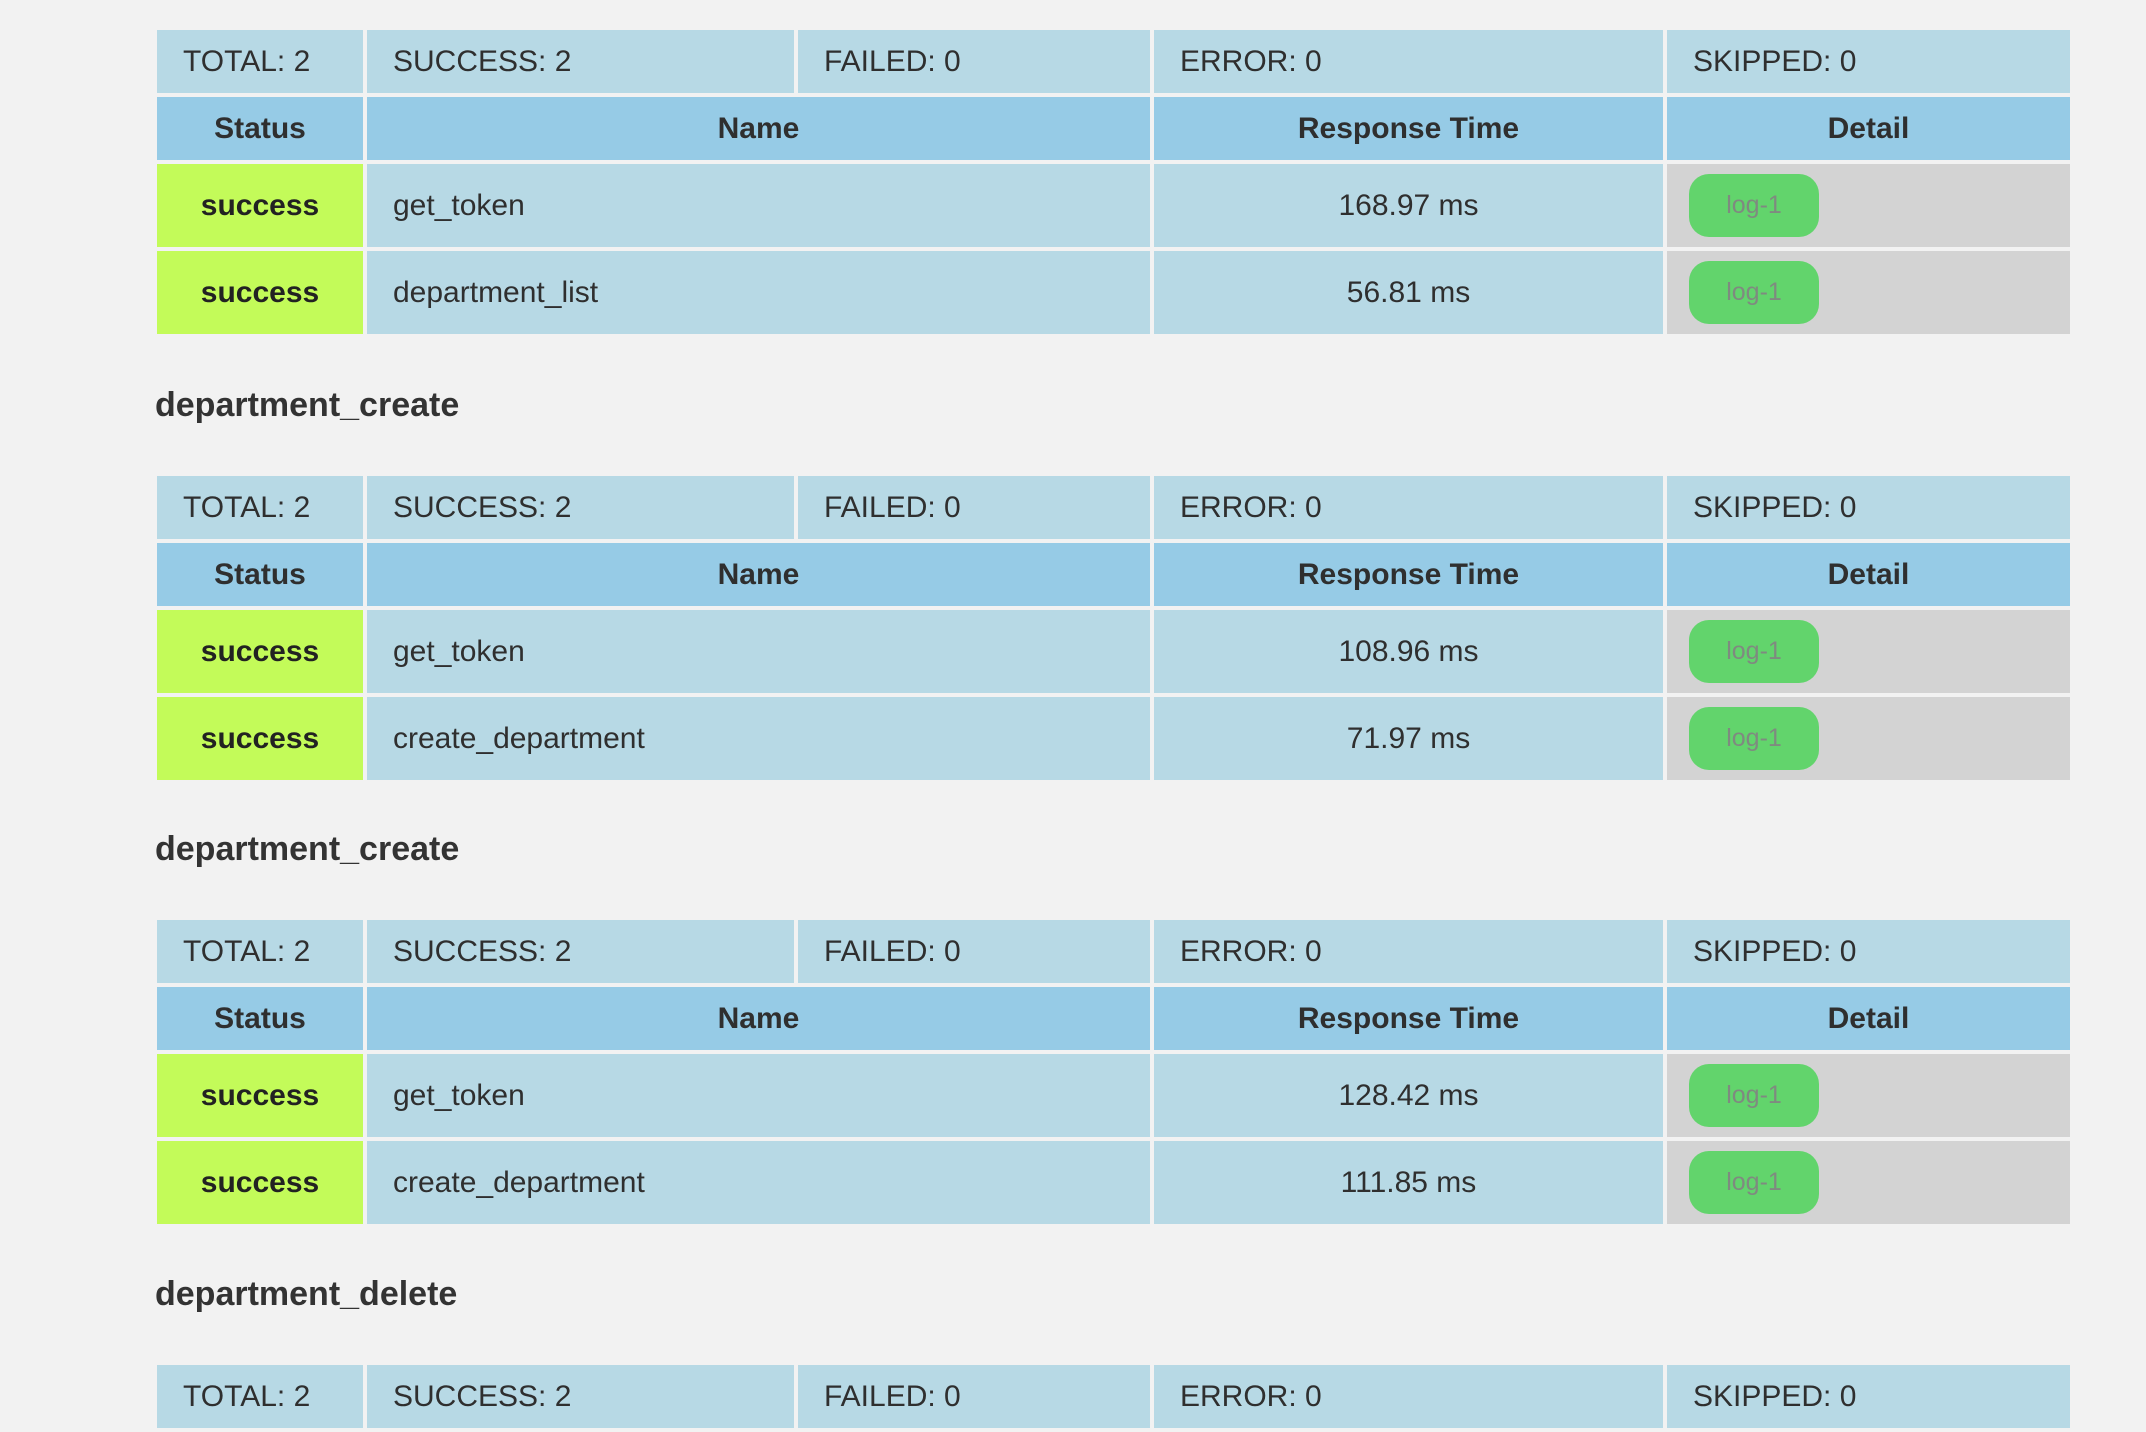  I want to click on test-name: department_list, so click(758, 292).